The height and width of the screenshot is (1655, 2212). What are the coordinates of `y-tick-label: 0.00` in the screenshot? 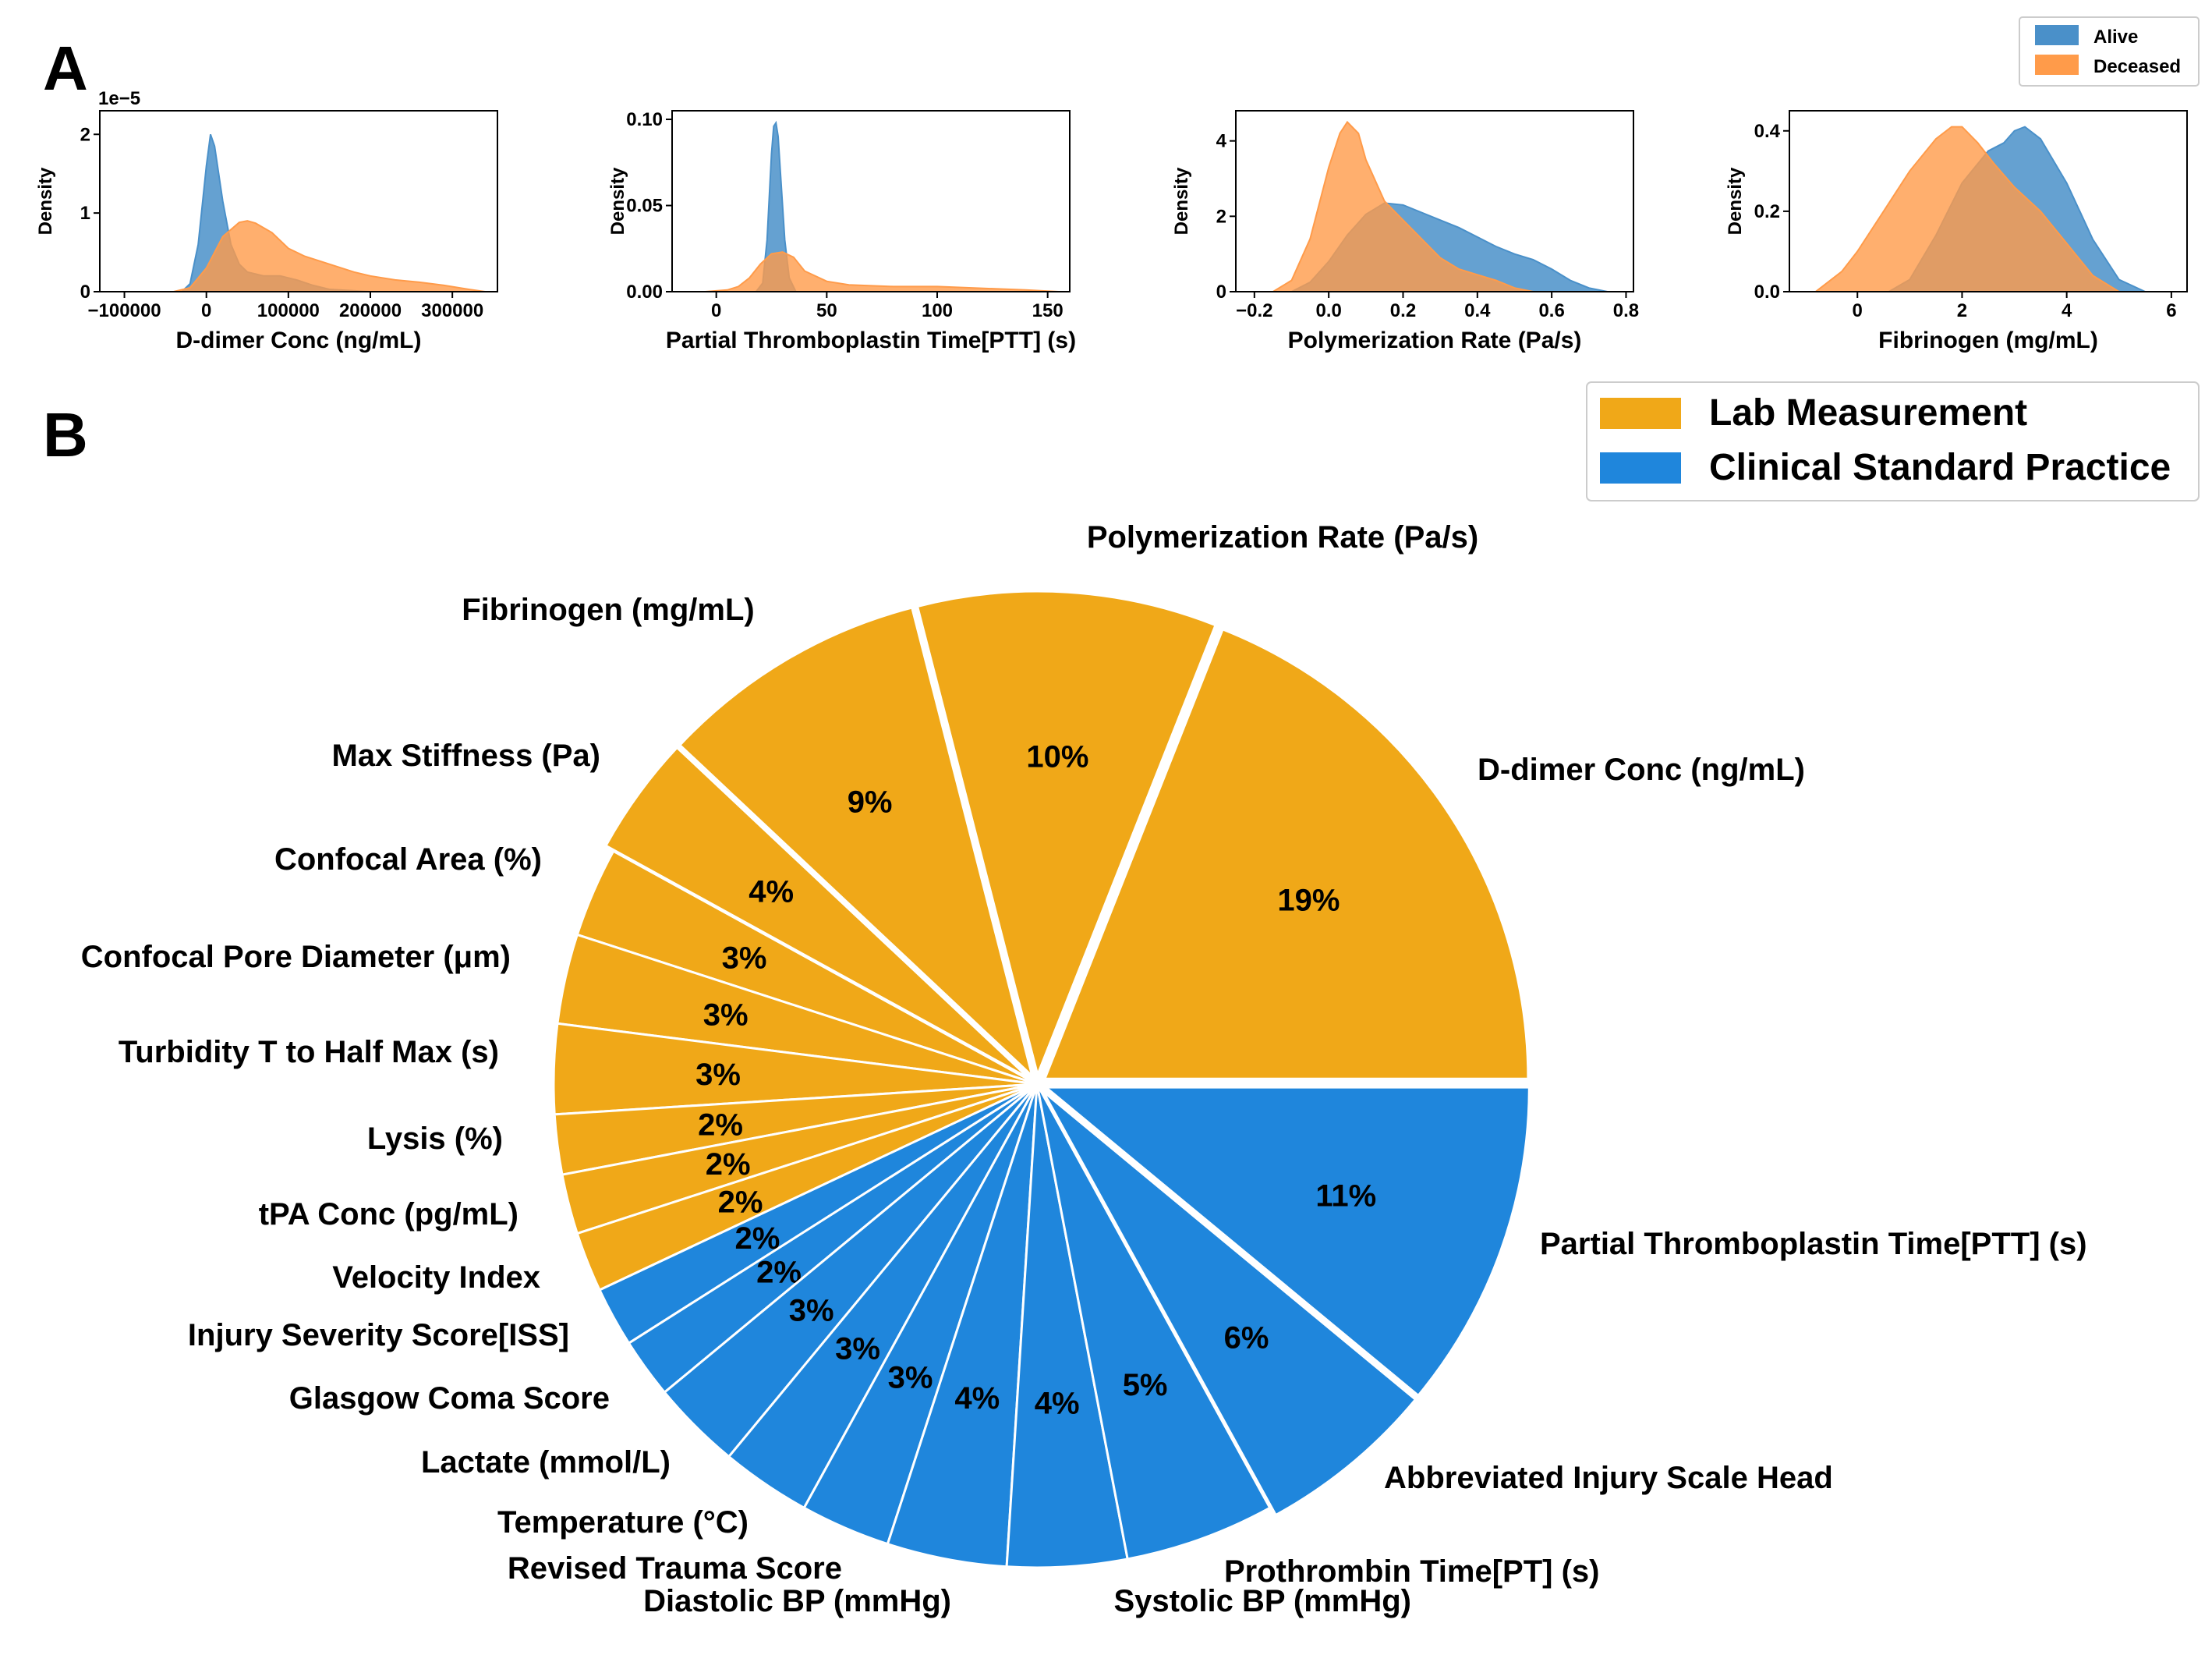 It's located at (645, 292).